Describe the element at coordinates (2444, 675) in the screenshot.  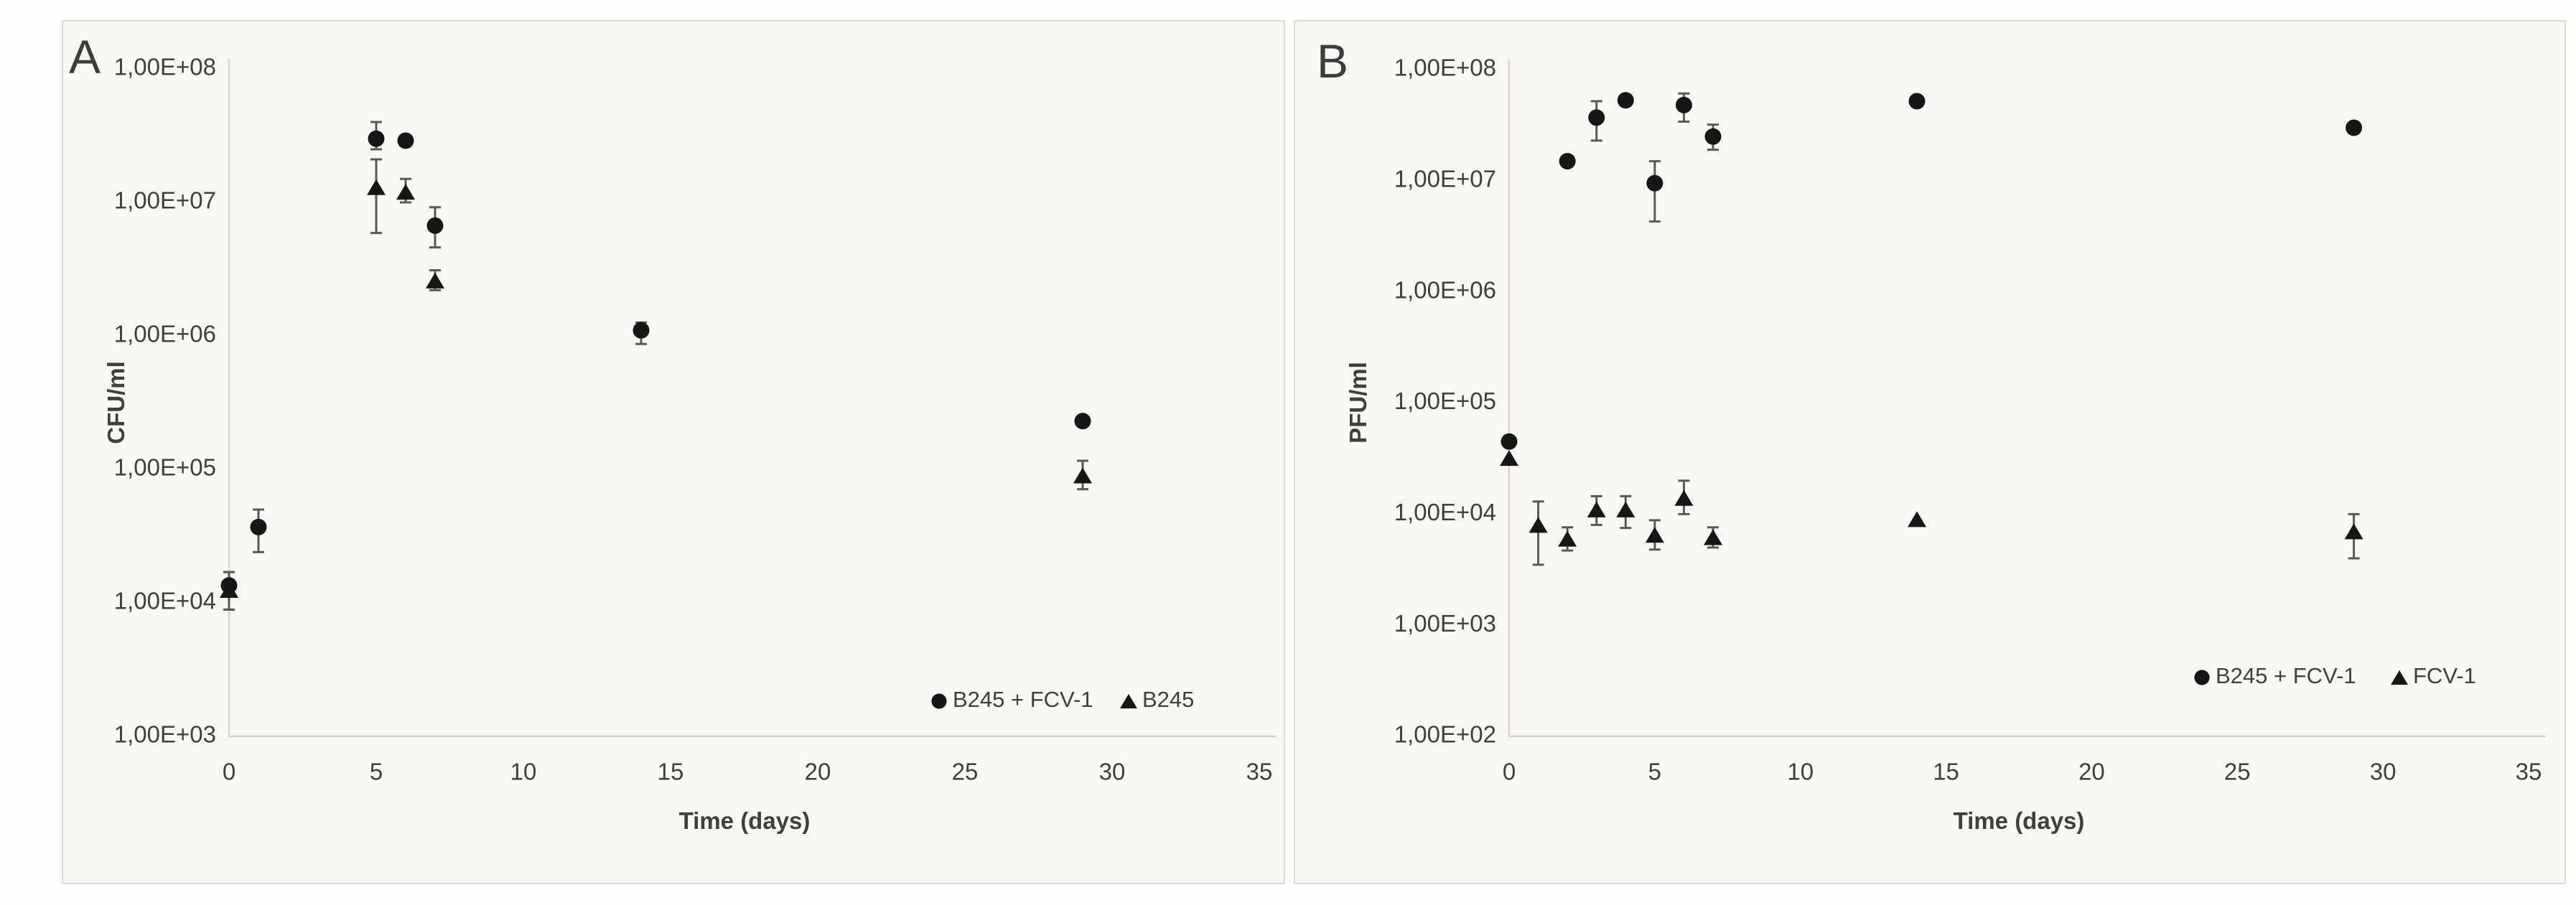
I see `legend-label: FCV-1` at that location.